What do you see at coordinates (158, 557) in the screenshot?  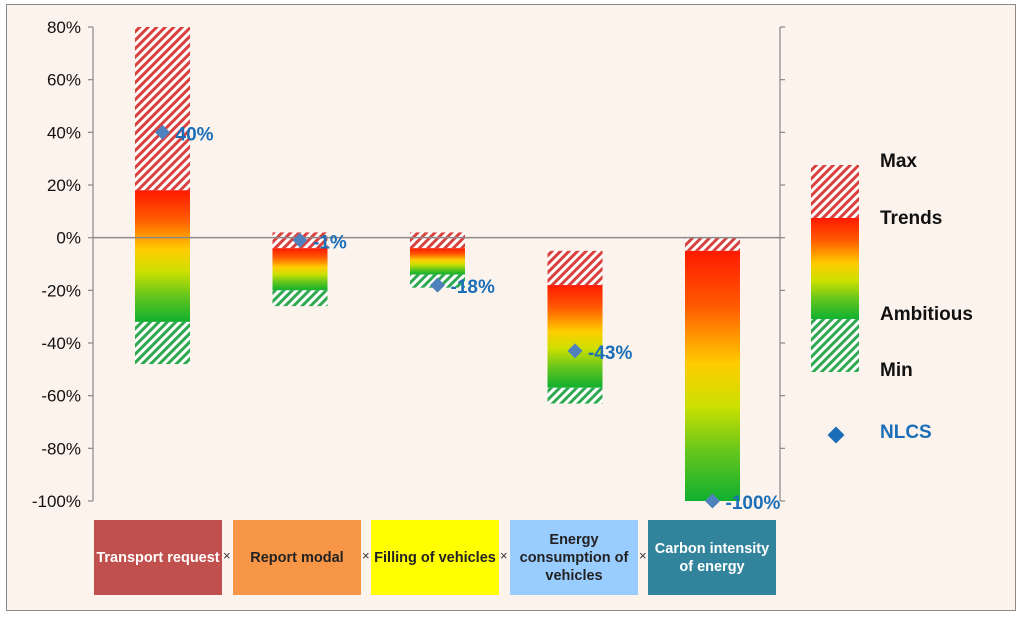 I see `category-box: Transport request` at bounding box center [158, 557].